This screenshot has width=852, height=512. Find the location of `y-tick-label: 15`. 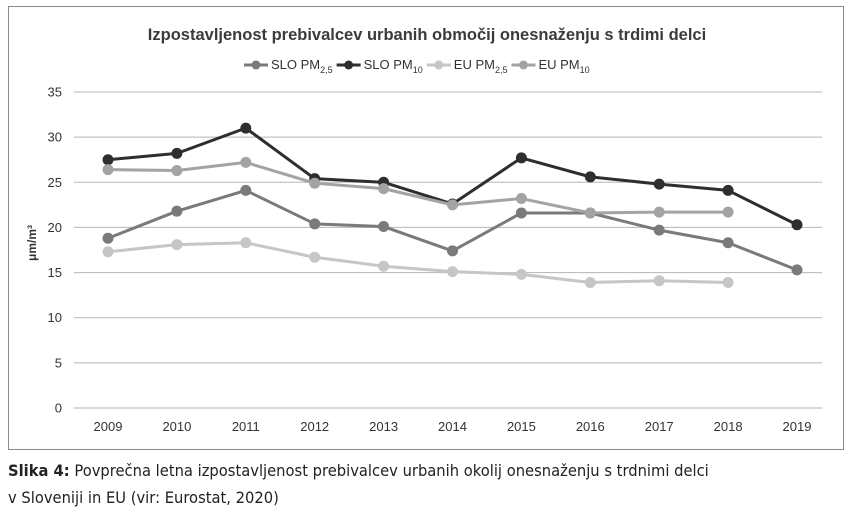

y-tick-label: 15 is located at coordinates (55, 272).